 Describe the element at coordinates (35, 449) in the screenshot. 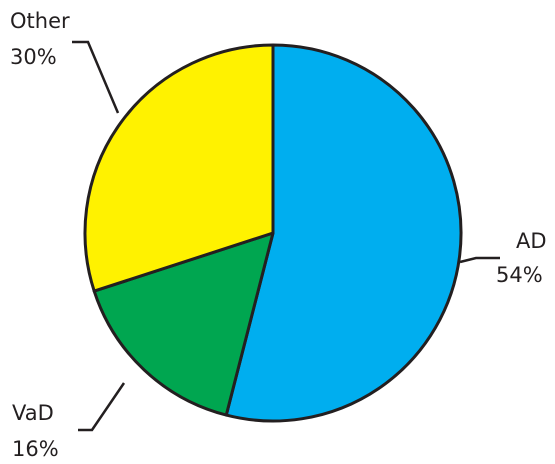

I see `slice-value-vad: 16%` at that location.